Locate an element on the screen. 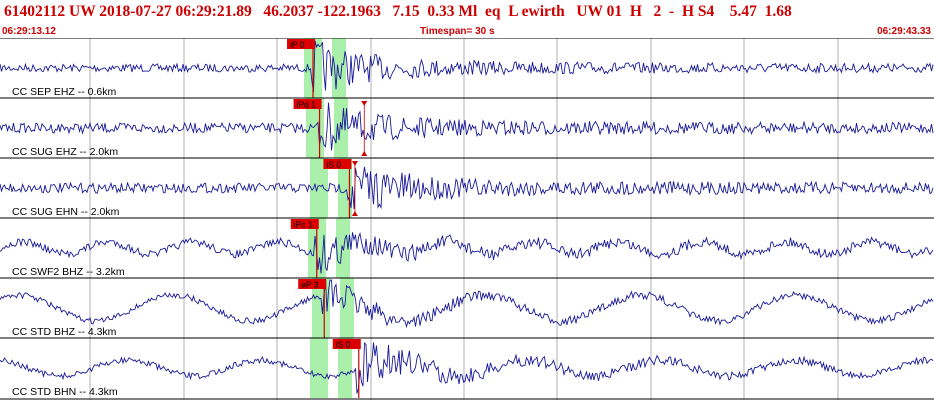  station-label: CC STD BHN -- 4.3km is located at coordinates (65, 392).